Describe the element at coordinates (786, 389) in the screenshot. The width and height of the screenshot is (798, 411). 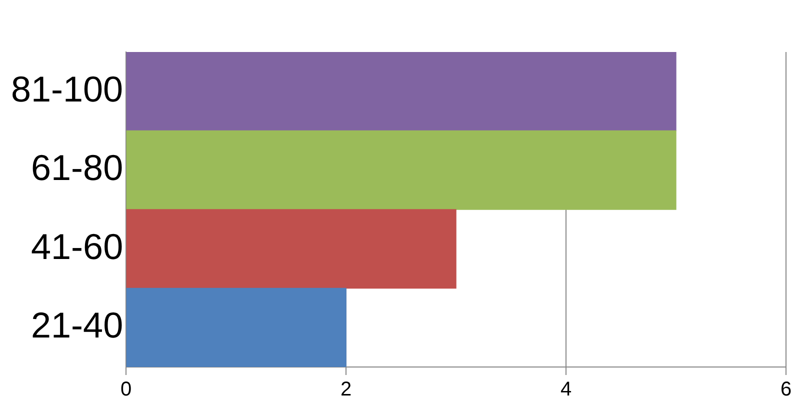
I see `x-tick-label: 6` at that location.